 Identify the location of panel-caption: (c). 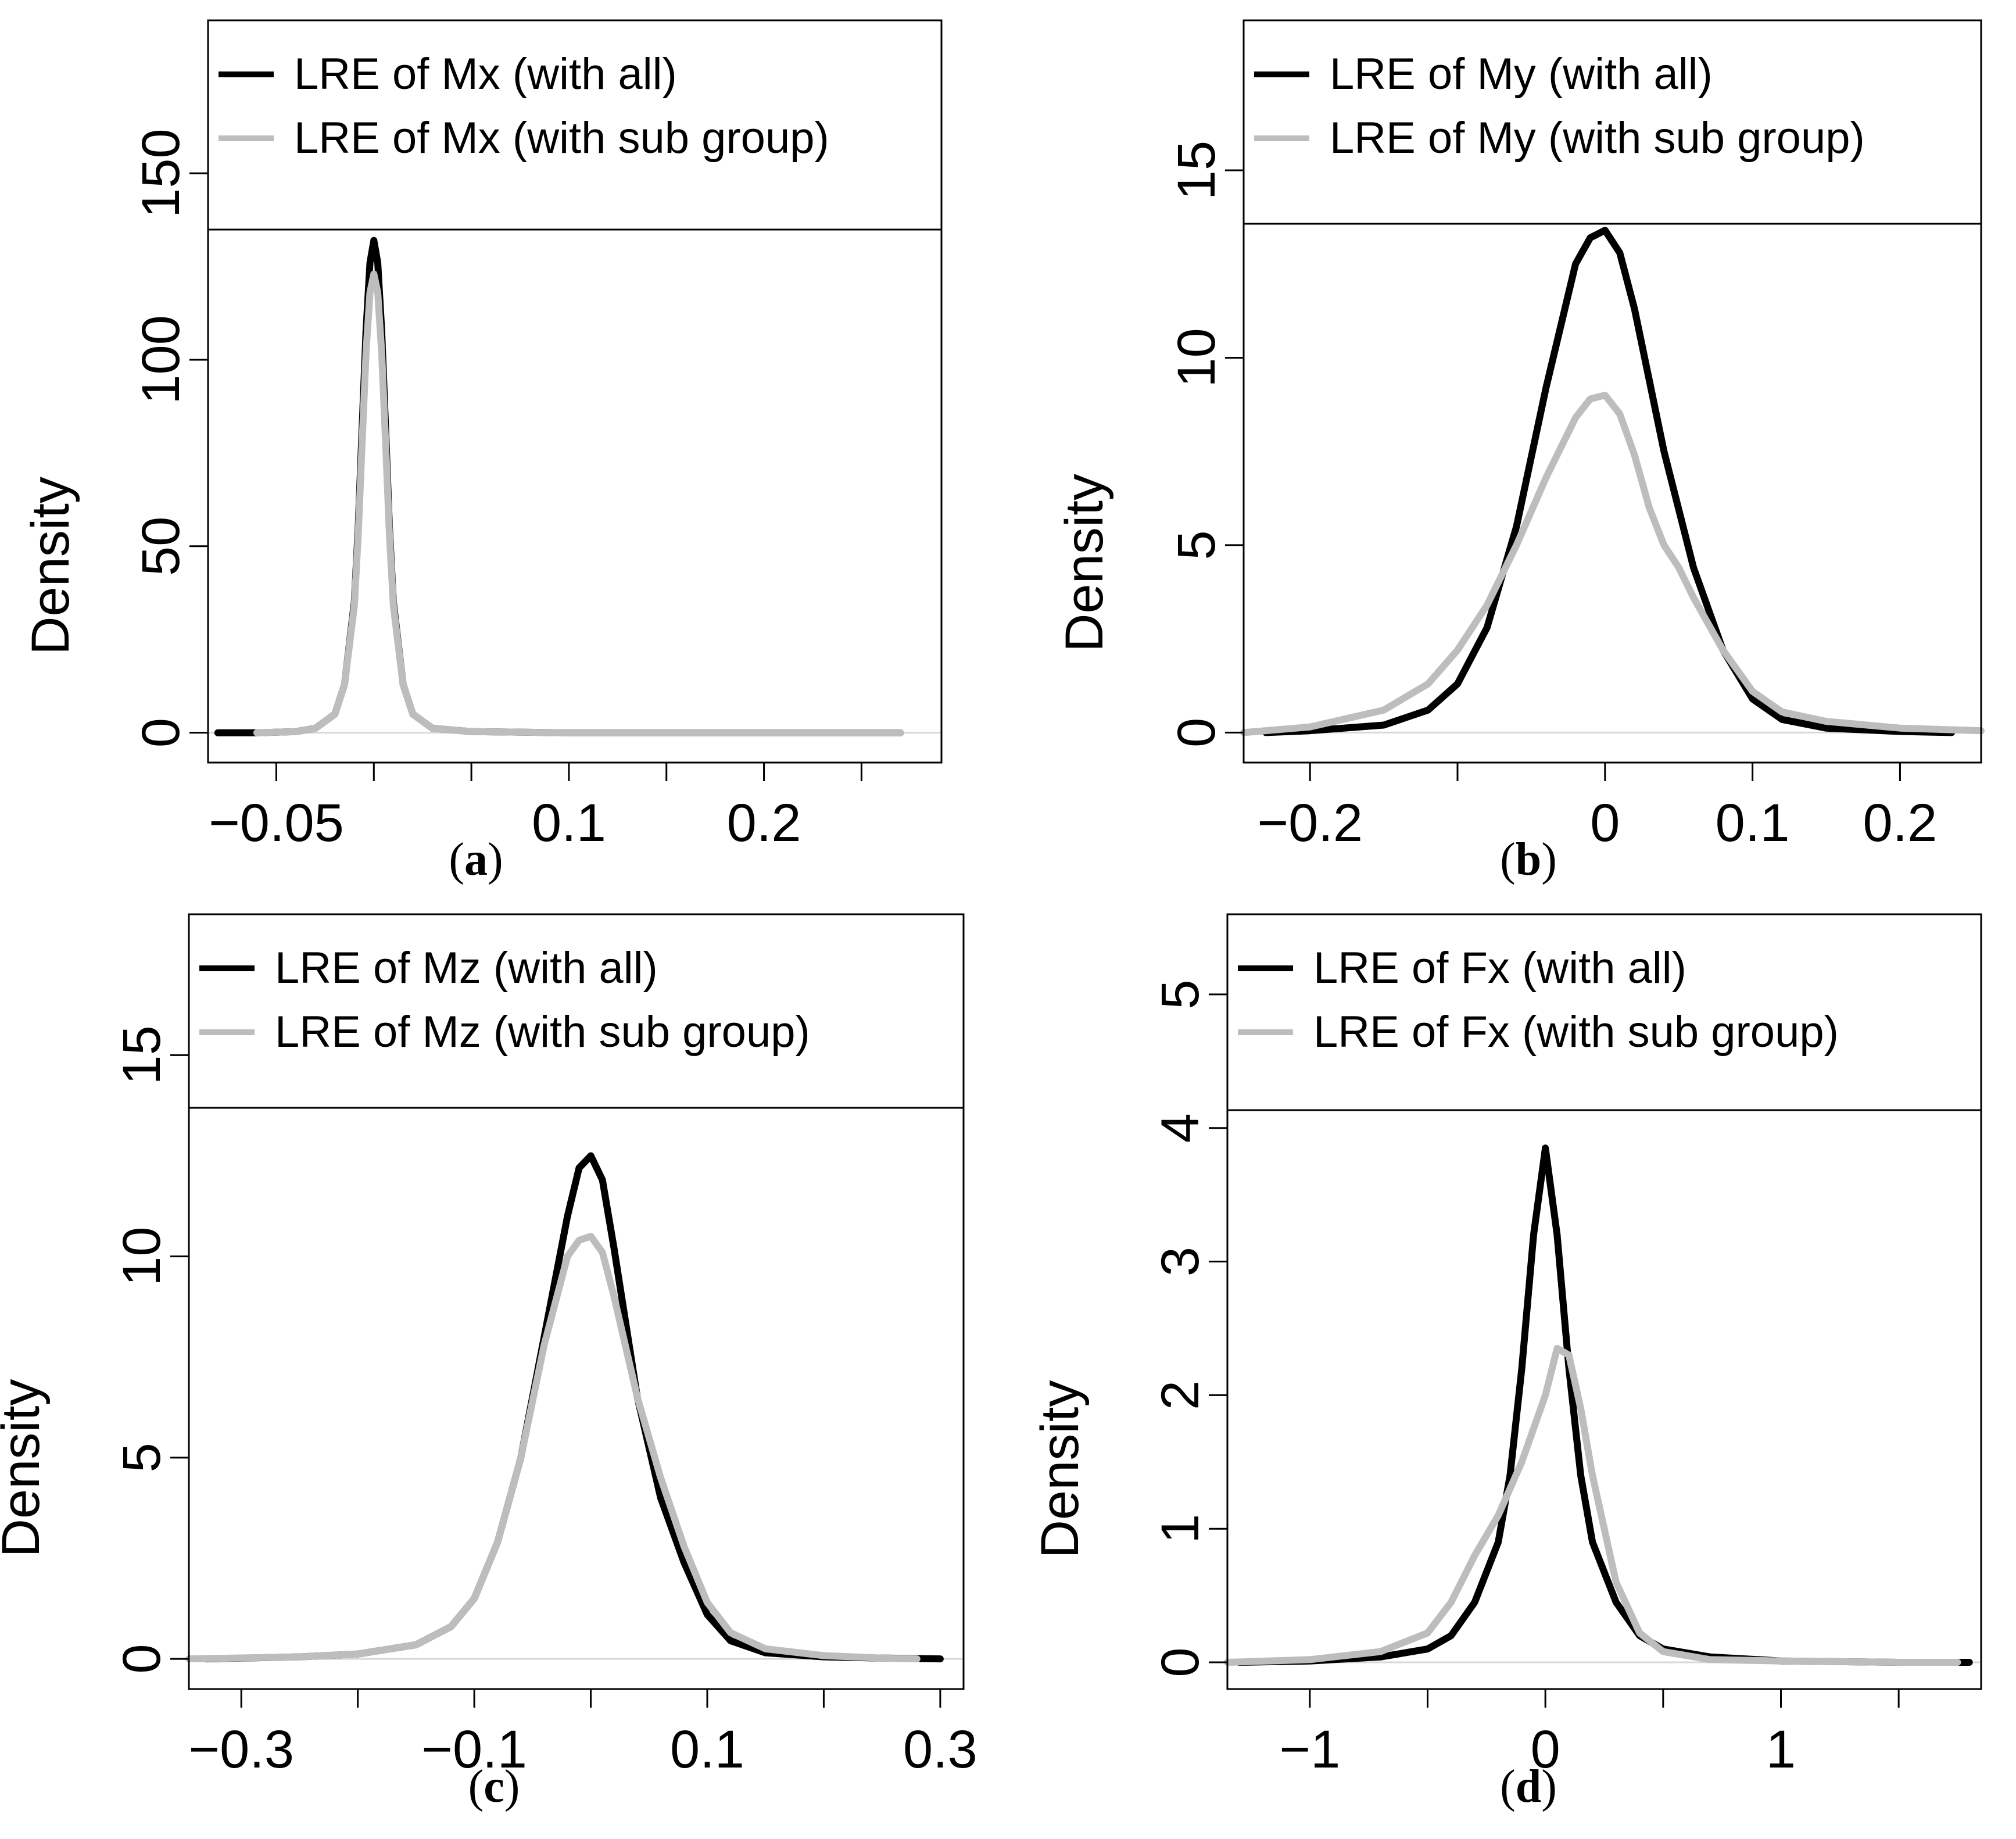
(494, 1786).